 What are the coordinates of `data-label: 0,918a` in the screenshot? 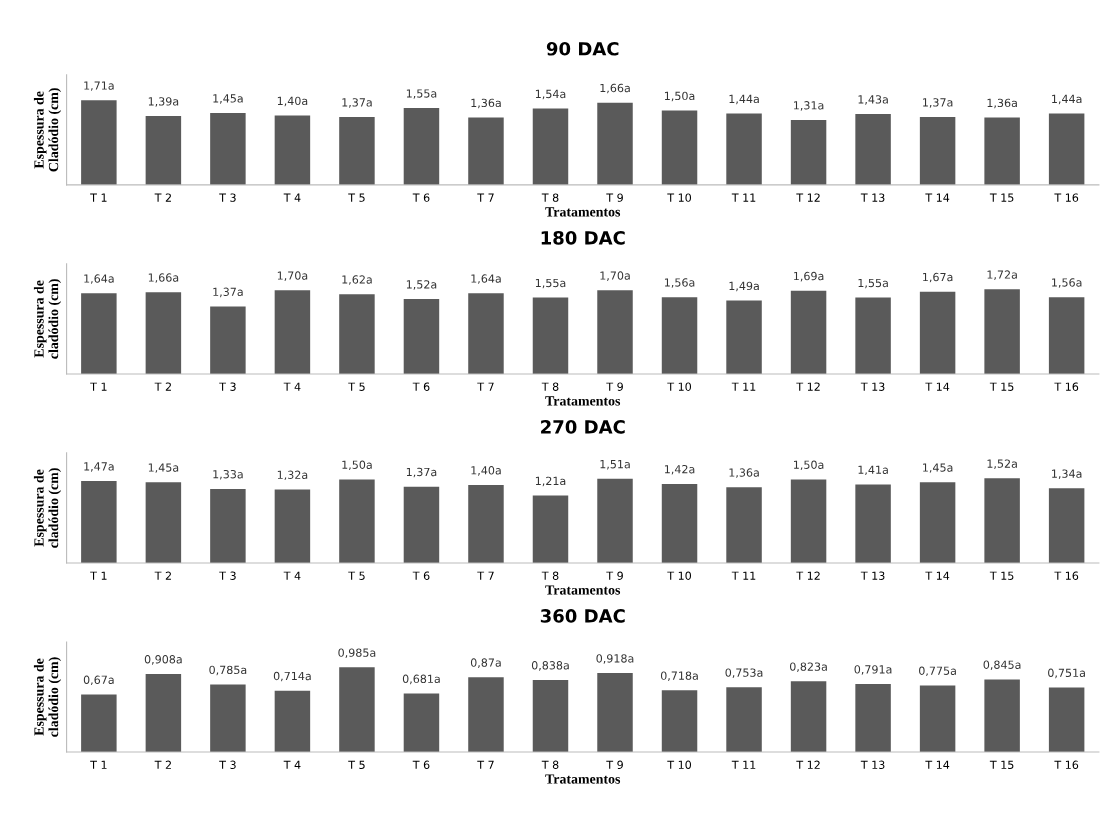 It's located at (615, 659).